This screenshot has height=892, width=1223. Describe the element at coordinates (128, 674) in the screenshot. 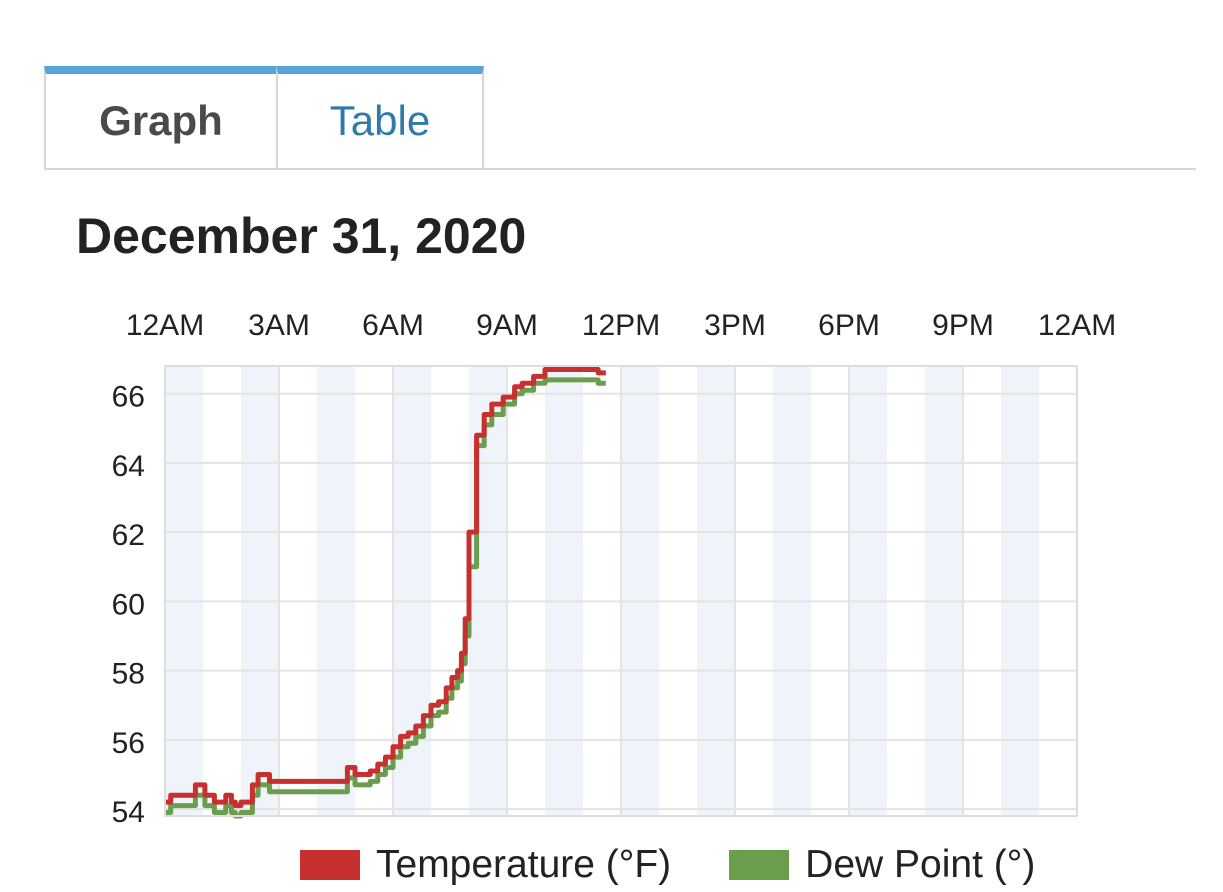

I see `y-tick-label: 58` at that location.